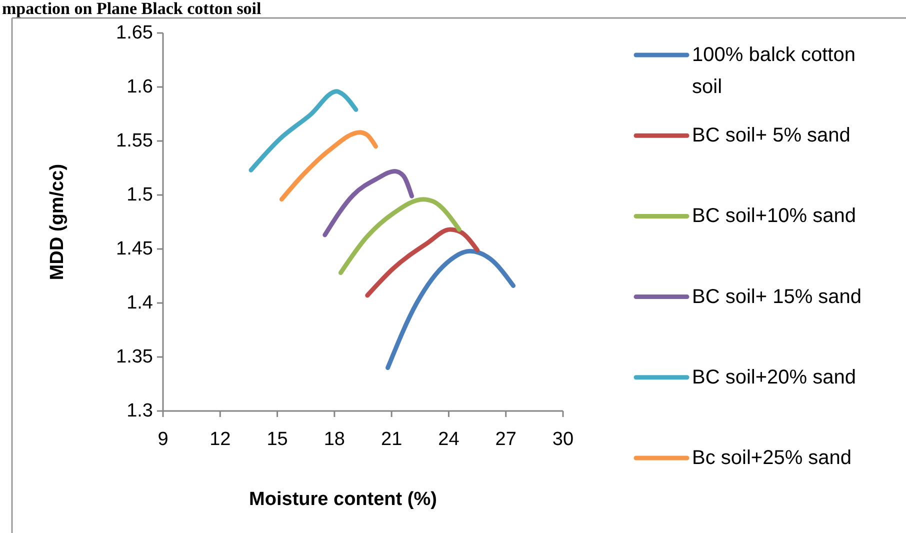 The image size is (906, 533). Describe the element at coordinates (134, 141) in the screenshot. I see `y-tick-label: 1.55` at that location.